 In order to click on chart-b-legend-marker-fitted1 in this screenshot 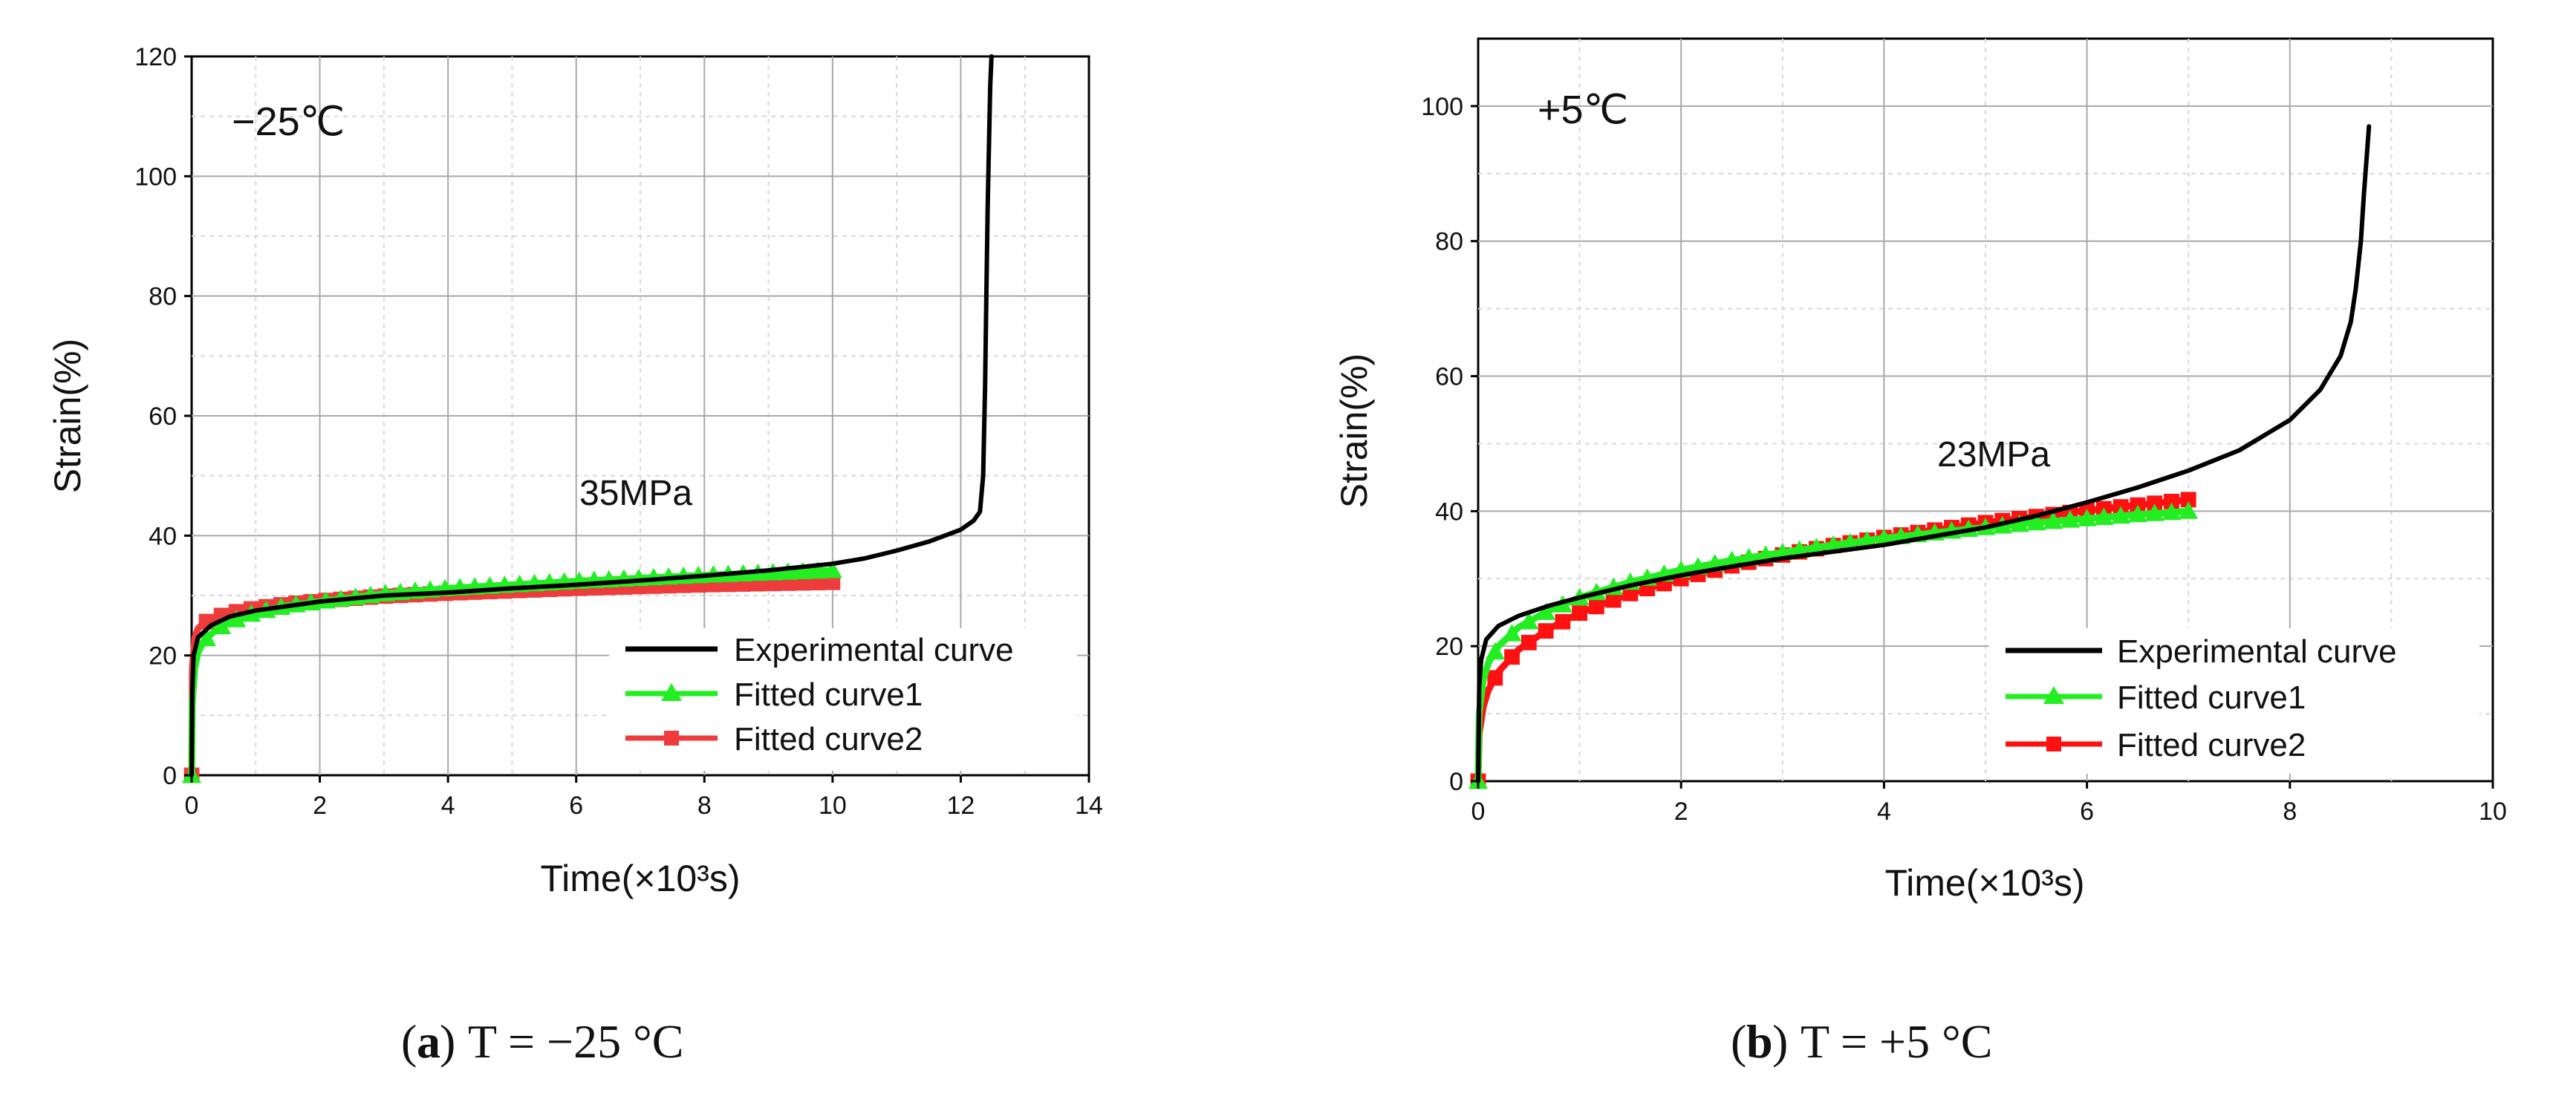, I will do `click(2053, 695)`.